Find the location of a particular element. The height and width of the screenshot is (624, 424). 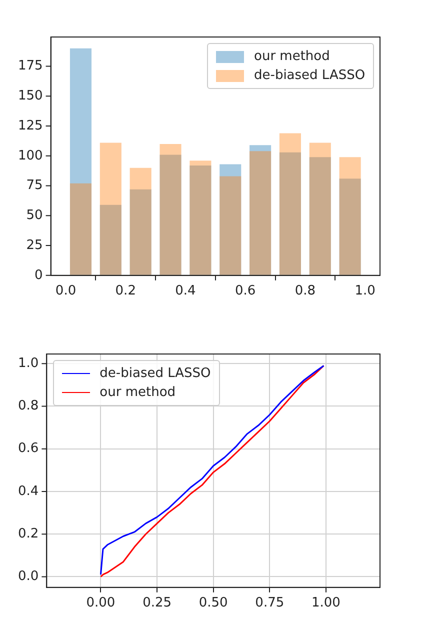

x-tick-label: 0.4 is located at coordinates (185, 291).